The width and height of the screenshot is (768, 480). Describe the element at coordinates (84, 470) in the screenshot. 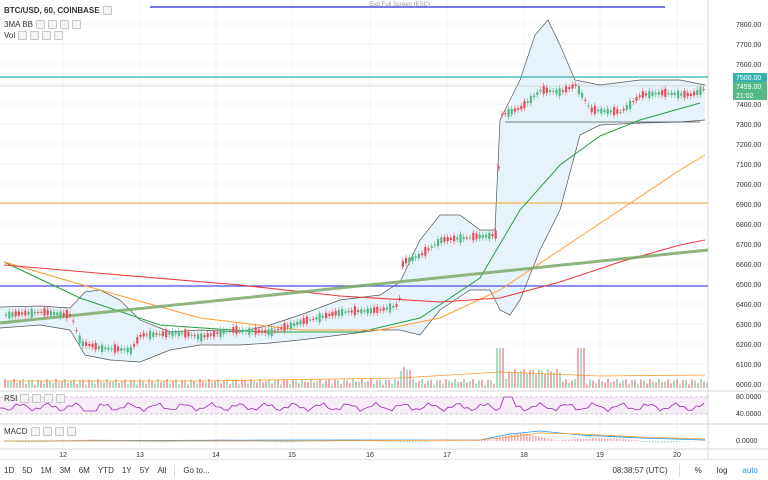

I see `range-6m-button: 6M` at that location.